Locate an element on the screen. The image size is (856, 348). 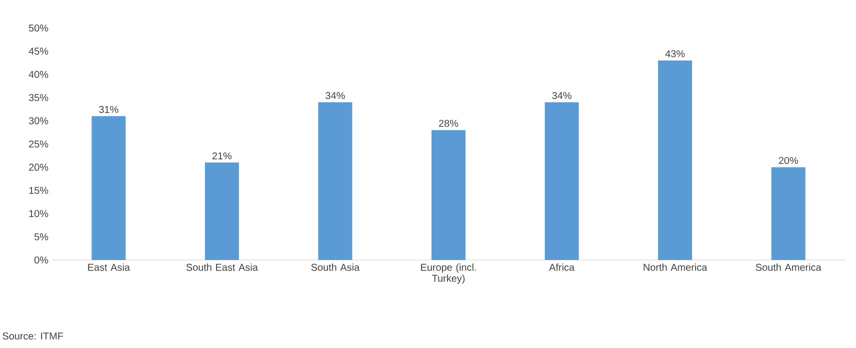
x-tick-label: Europe (incl. Turkey) is located at coordinates (448, 274).